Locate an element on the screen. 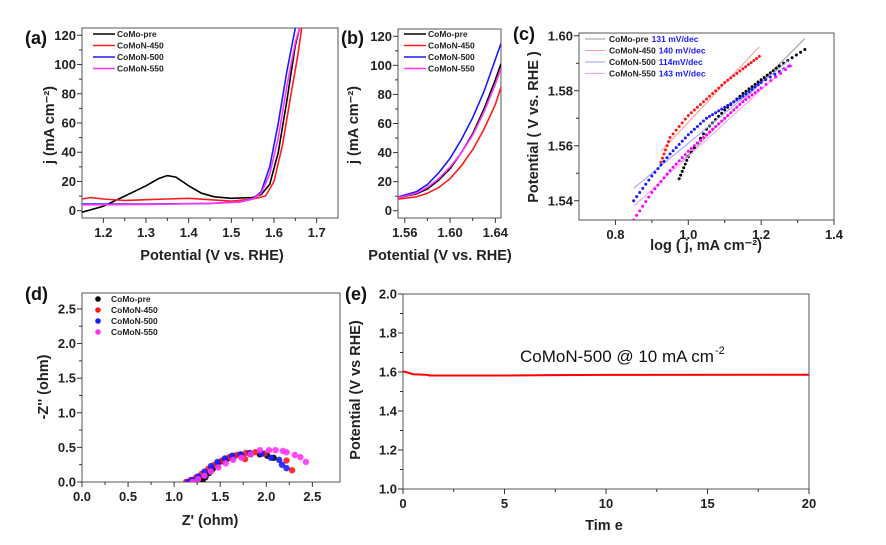  y-tick-label: 100 is located at coordinates (381, 65).